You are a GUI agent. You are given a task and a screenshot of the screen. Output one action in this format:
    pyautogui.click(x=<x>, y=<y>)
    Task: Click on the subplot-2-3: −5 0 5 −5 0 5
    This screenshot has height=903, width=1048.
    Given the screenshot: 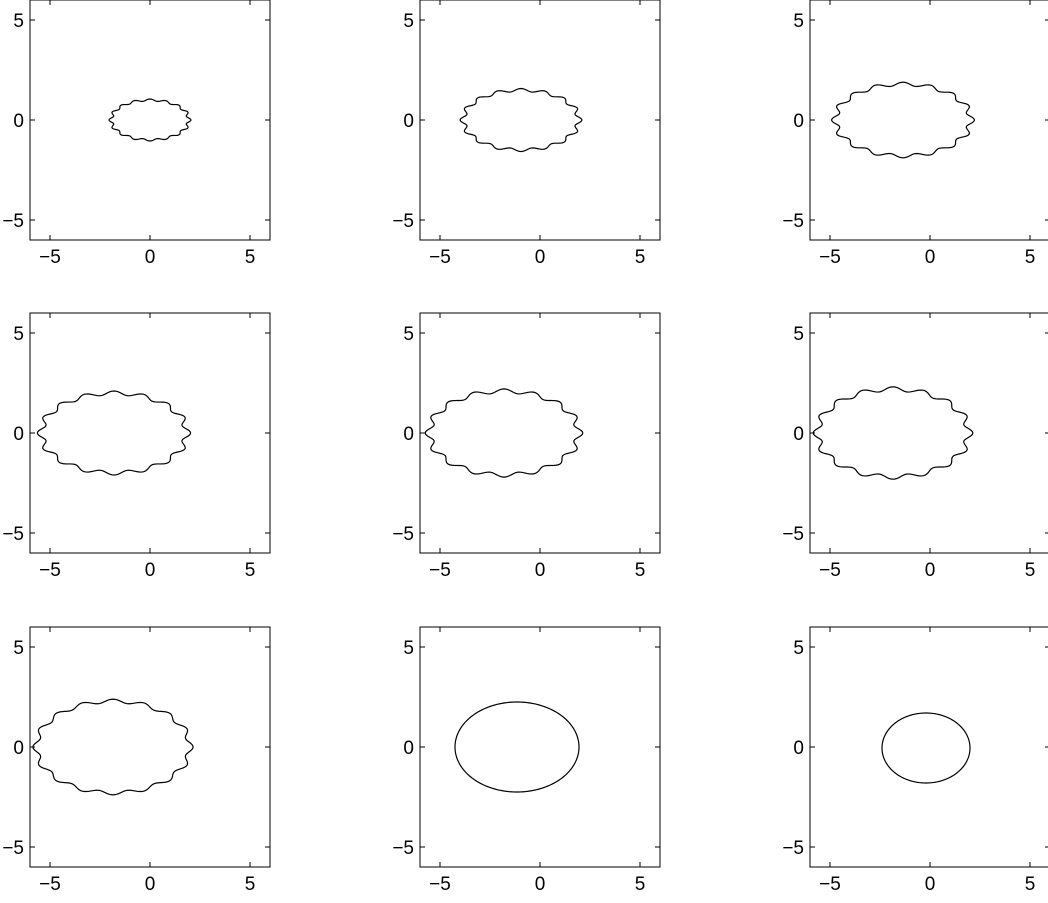 What is the action you would take?
    pyautogui.click(x=915, y=446)
    